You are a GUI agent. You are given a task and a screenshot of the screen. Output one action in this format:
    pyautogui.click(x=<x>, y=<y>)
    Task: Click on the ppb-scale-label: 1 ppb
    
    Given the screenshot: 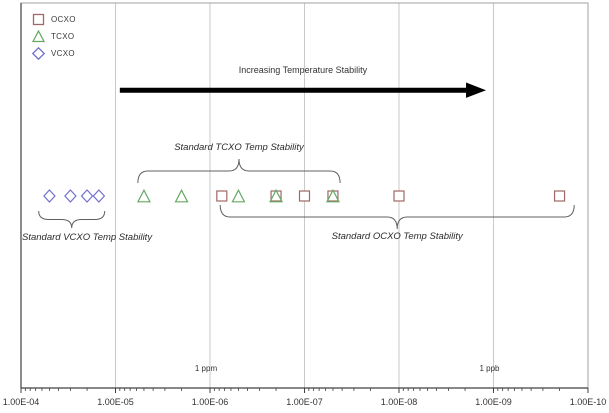 What is the action you would take?
    pyautogui.click(x=489, y=368)
    